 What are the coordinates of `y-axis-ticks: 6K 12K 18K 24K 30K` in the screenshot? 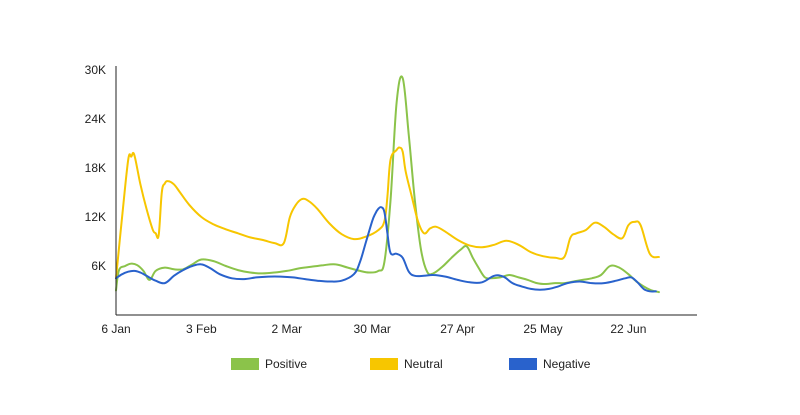 It's located at (95, 168).